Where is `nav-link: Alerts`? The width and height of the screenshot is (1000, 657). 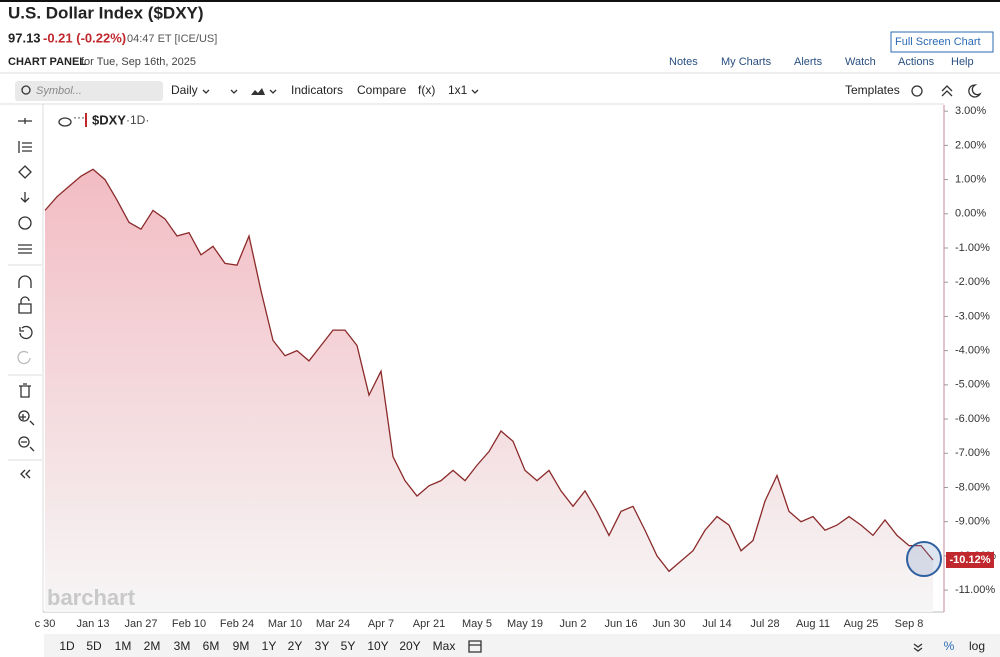 nav-link: Alerts is located at coordinates (808, 62).